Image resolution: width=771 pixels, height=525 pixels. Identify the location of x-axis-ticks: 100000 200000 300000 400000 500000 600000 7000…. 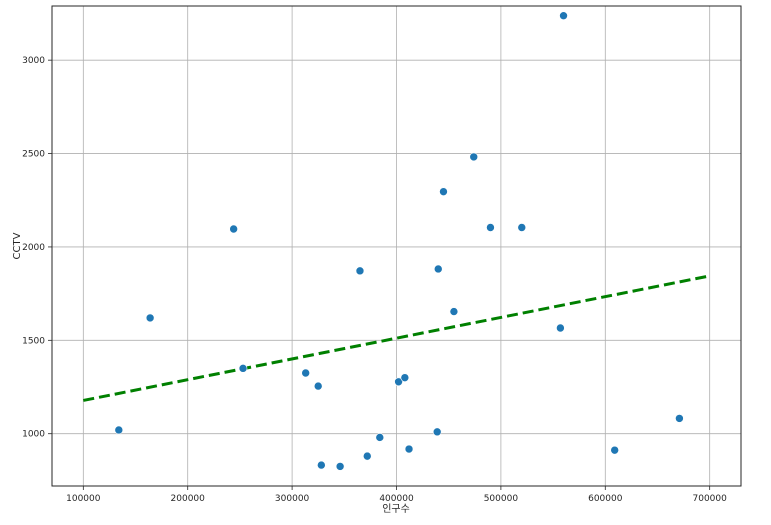
(396, 495).